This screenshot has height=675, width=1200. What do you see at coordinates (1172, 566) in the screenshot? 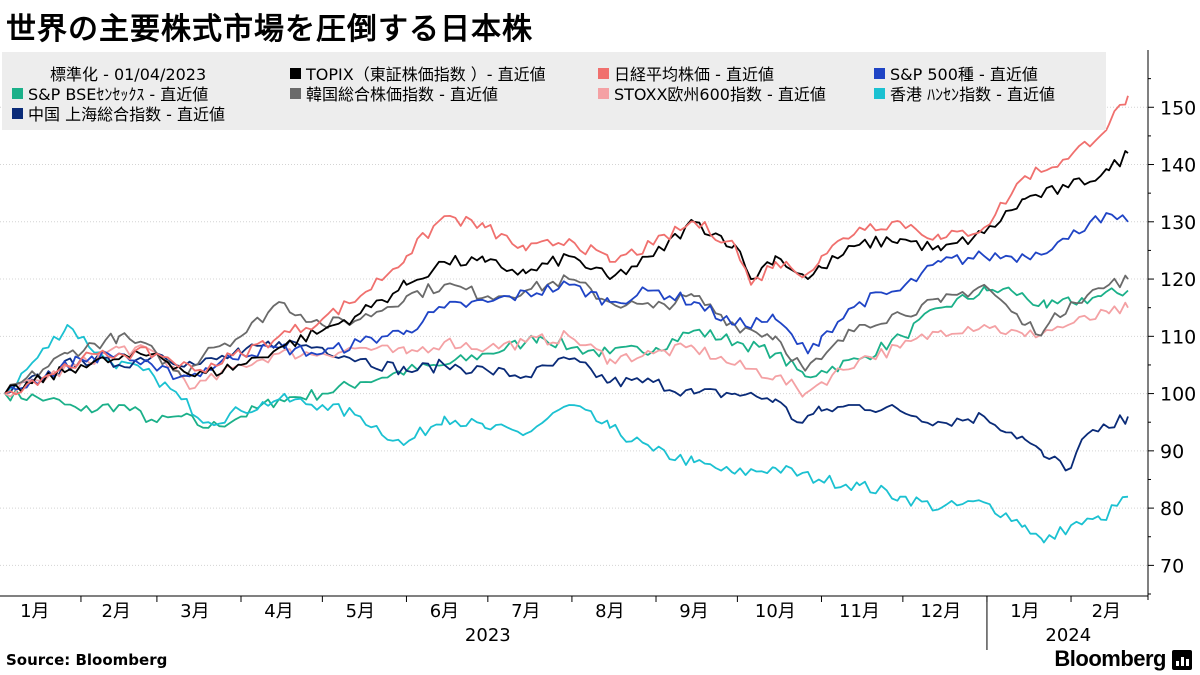
I see `y-tick-label: 70` at bounding box center [1172, 566].